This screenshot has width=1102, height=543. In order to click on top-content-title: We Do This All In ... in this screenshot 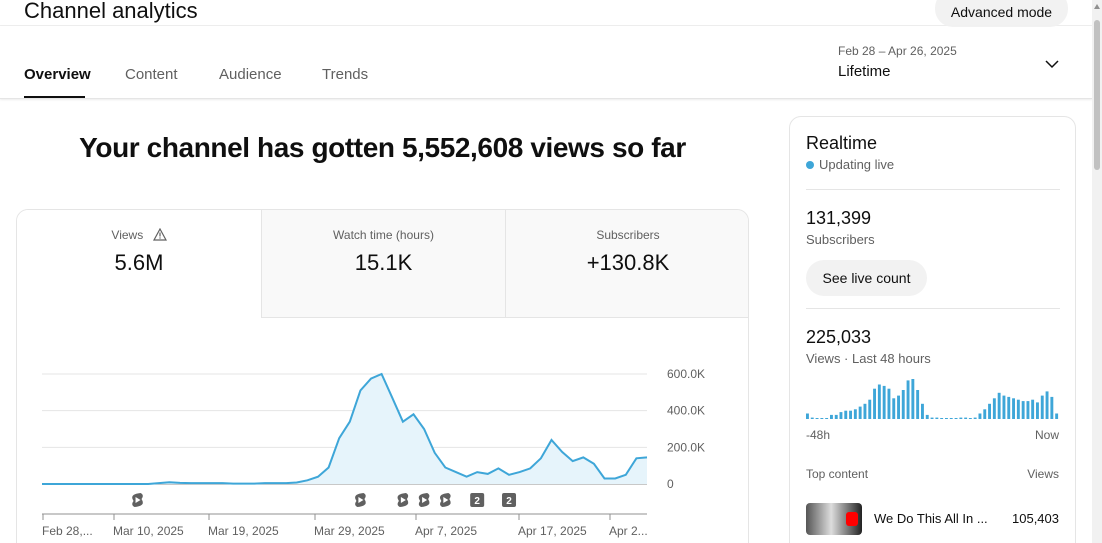, I will do `click(931, 518)`.